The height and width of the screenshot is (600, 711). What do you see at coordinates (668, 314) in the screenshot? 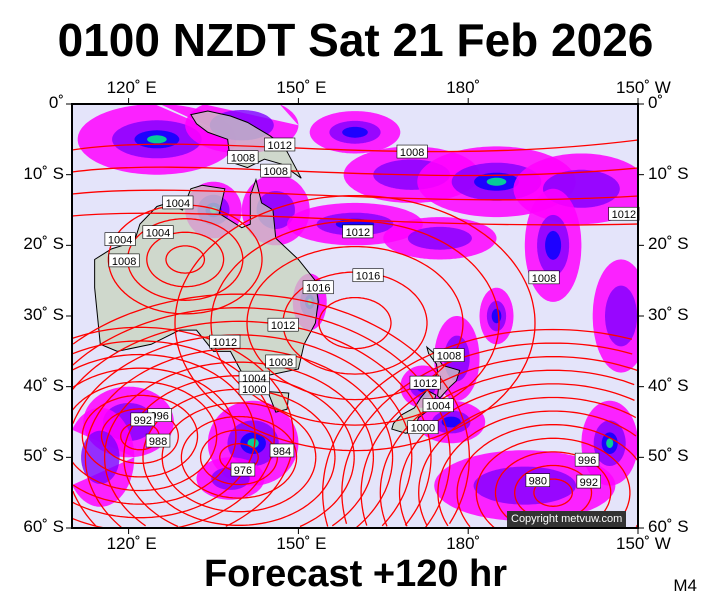
I see `lat-label-right: 30˚ S` at bounding box center [668, 314].